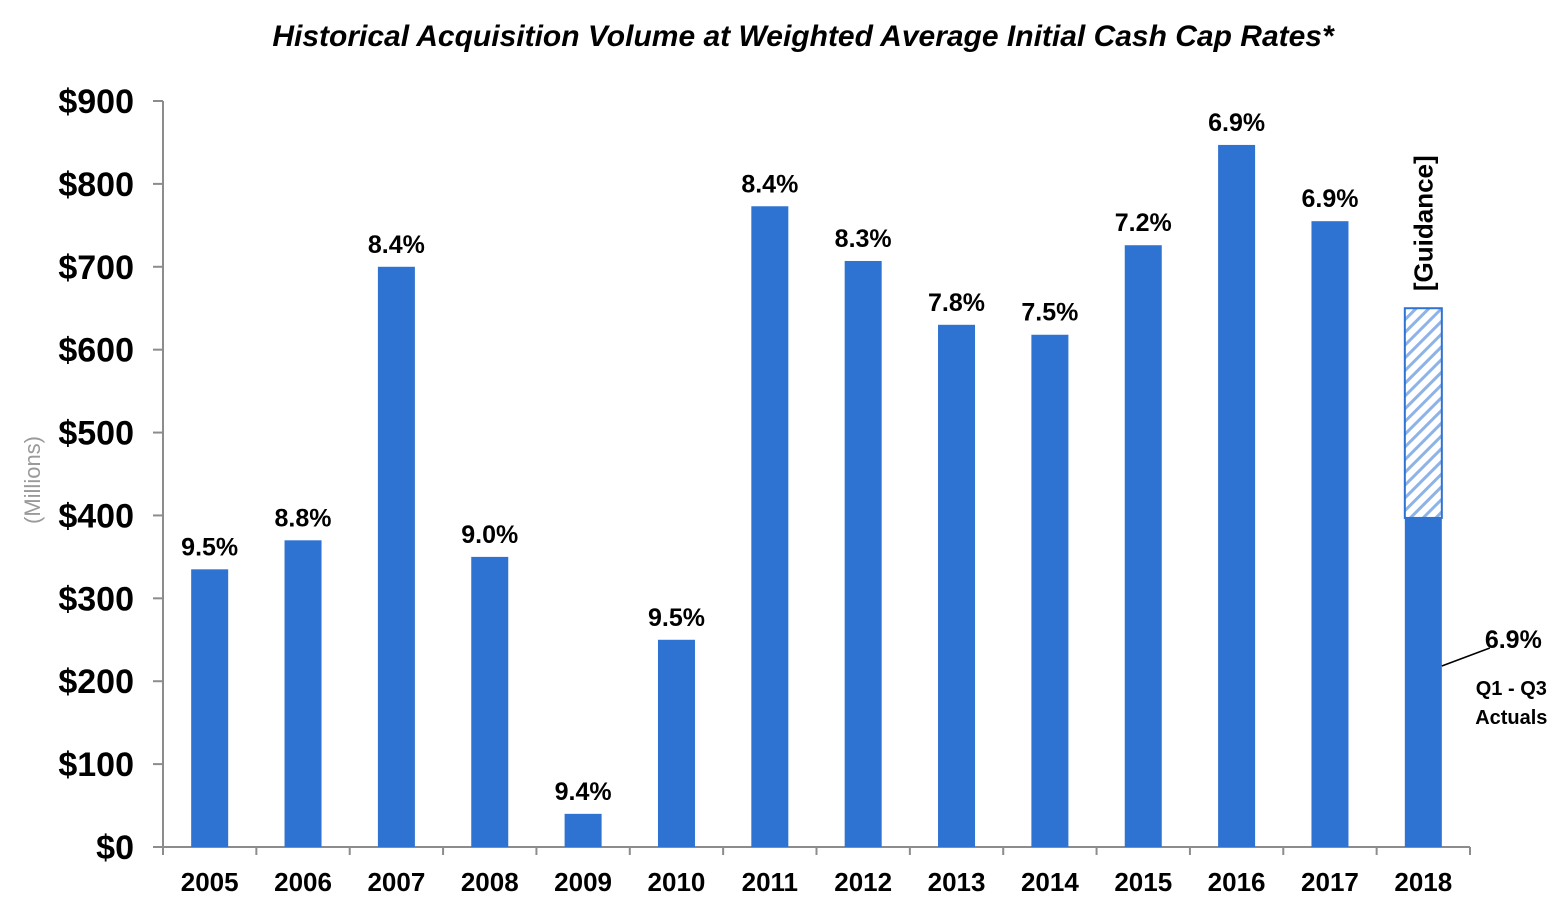 The width and height of the screenshot is (1558, 906). What do you see at coordinates (583, 830) in the screenshot?
I see `bar-2009` at bounding box center [583, 830].